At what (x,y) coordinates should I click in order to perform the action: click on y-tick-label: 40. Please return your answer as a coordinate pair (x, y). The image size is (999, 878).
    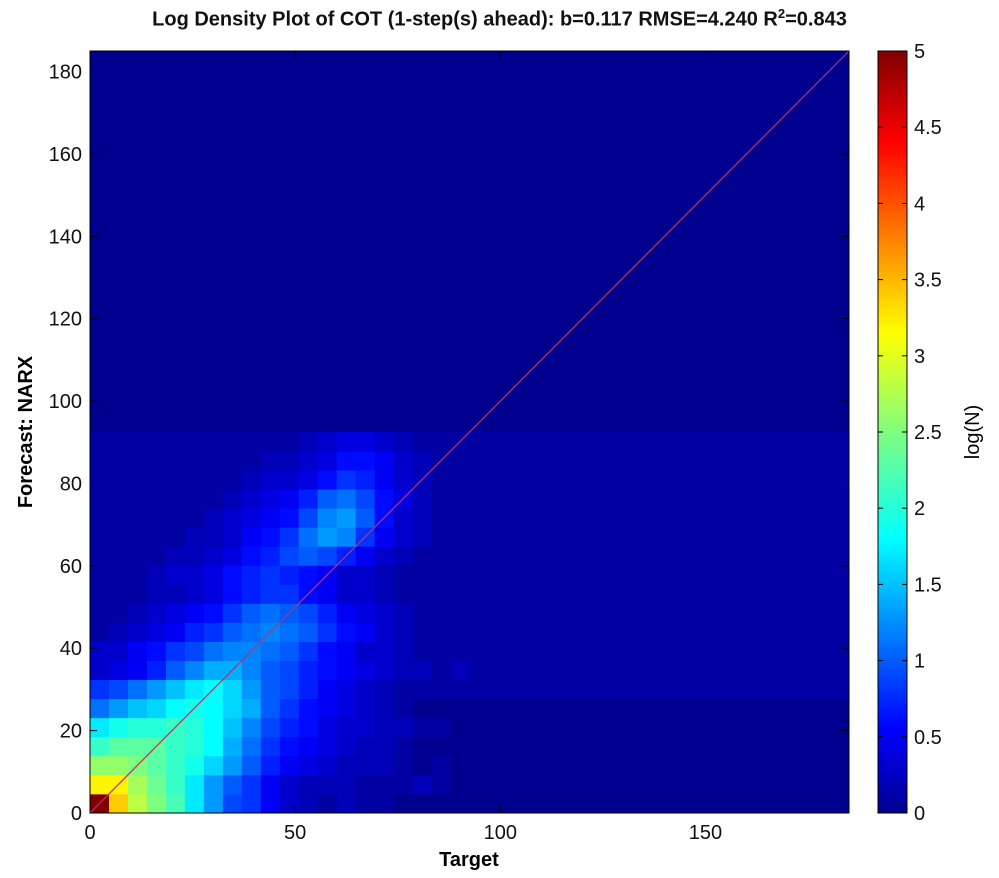
    Looking at the image, I should click on (71, 649).